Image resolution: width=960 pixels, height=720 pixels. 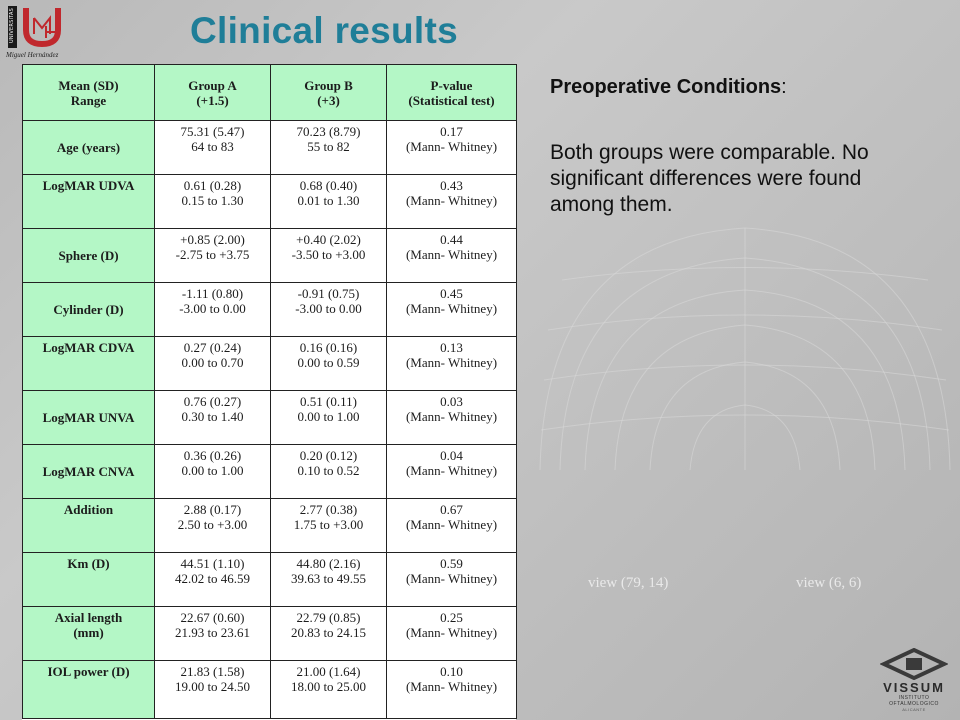 What do you see at coordinates (212, 309) in the screenshot?
I see `group-a-cell: -1.11 (0.80) -3.00 to 0.00` at bounding box center [212, 309].